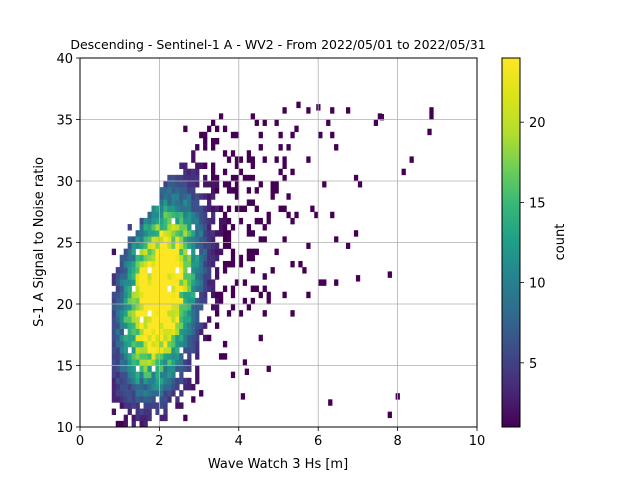  What do you see at coordinates (429, 132) in the screenshot?
I see `heatmap-outlier-cell` at bounding box center [429, 132].